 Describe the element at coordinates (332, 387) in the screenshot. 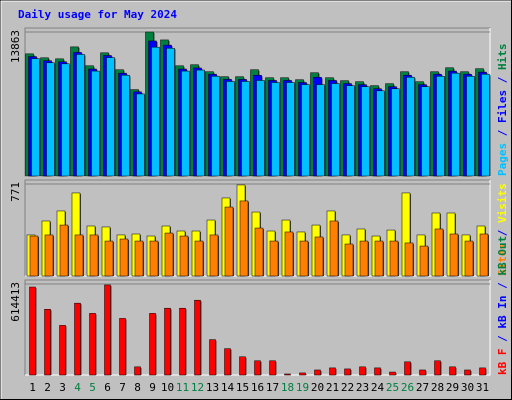

I see `x-tick-label: 21` at that location.